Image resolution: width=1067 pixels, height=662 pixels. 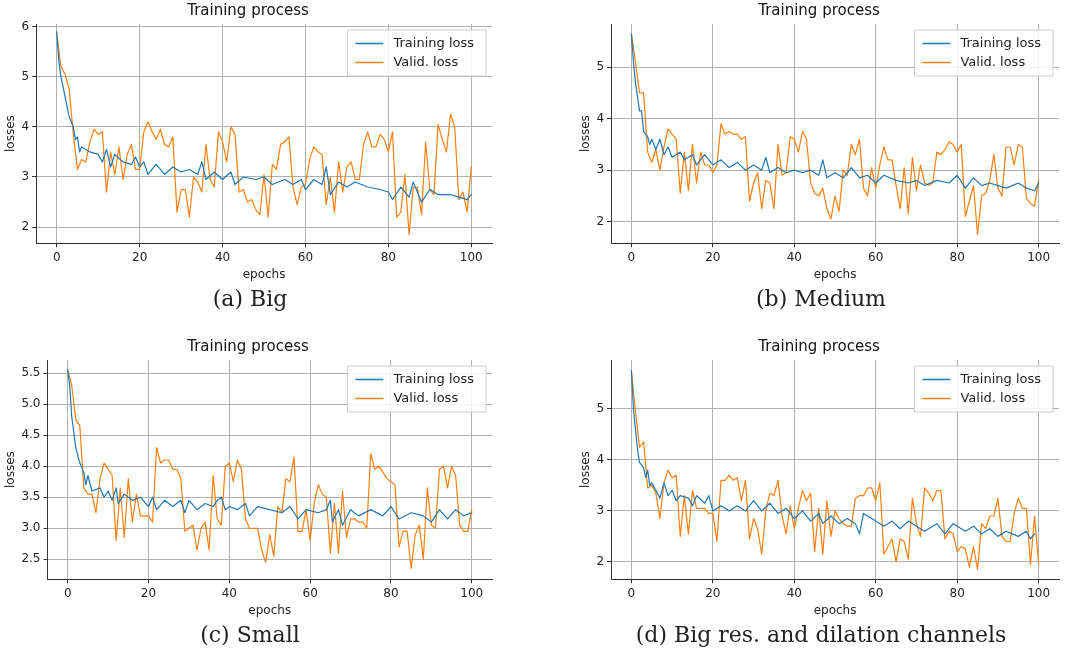 What do you see at coordinates (31, 558) in the screenshot?
I see `y-tick-label: 2.5` at bounding box center [31, 558].